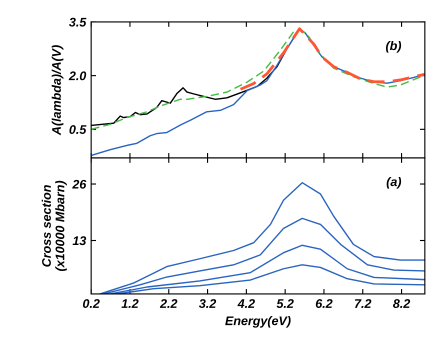 This screenshot has height=343, width=430. What do you see at coordinates (169, 303) in the screenshot?
I see `x-tick-label: 2.2` at bounding box center [169, 303].